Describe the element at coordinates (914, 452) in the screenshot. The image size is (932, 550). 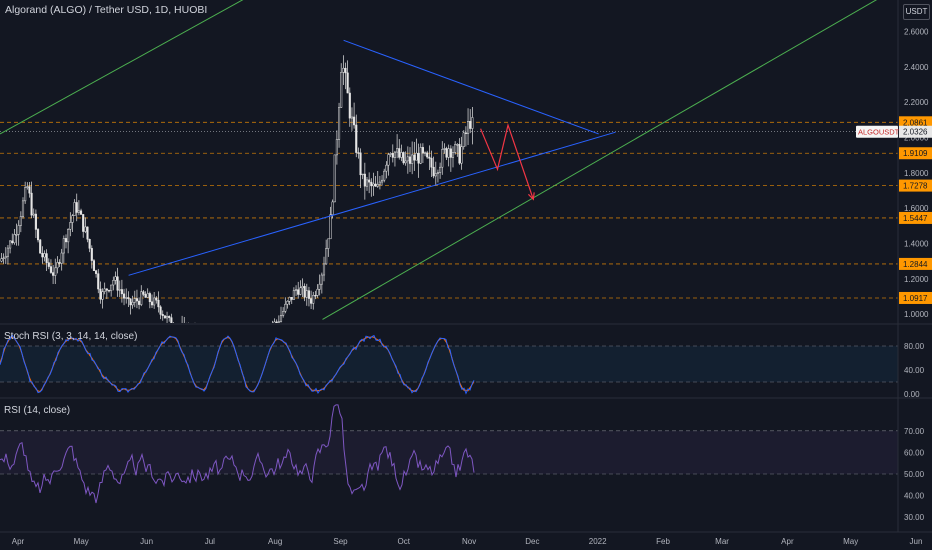
I see `rsi-tick-label: 60.00` at that location.